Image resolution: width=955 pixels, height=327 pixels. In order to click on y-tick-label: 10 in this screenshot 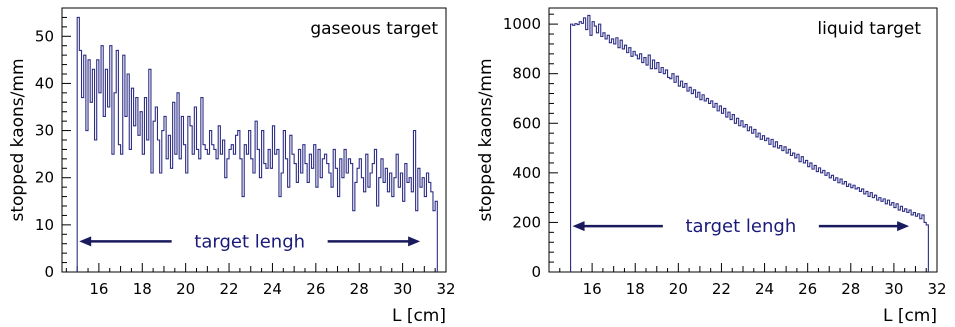, I will do `click(44, 225)`.